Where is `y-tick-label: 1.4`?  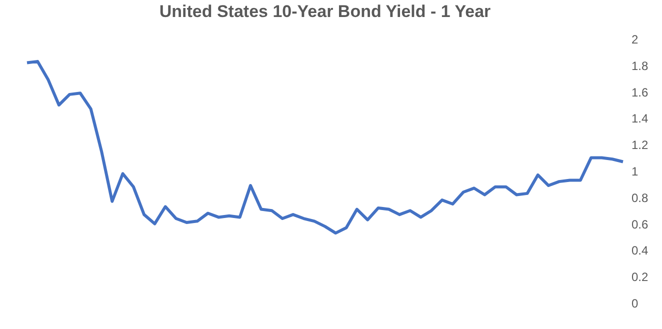
y-tick-label: 1.4 is located at coordinates (640, 119).